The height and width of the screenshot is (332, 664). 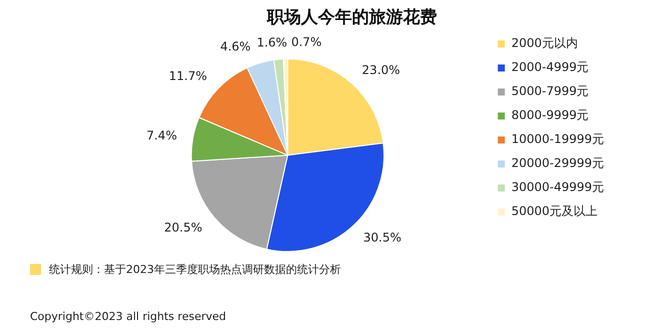 What do you see at coordinates (550, 115) in the screenshot?
I see `legend-label: 8000-9999元` at bounding box center [550, 115].